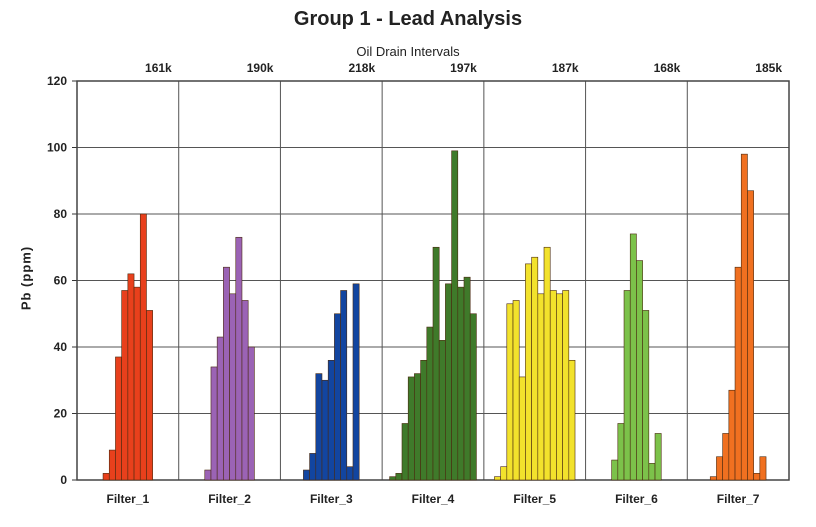 The image size is (816, 527). Describe the element at coordinates (408, 19) in the screenshot. I see `chart-title: Group 1 - Lead Analysis` at that location.